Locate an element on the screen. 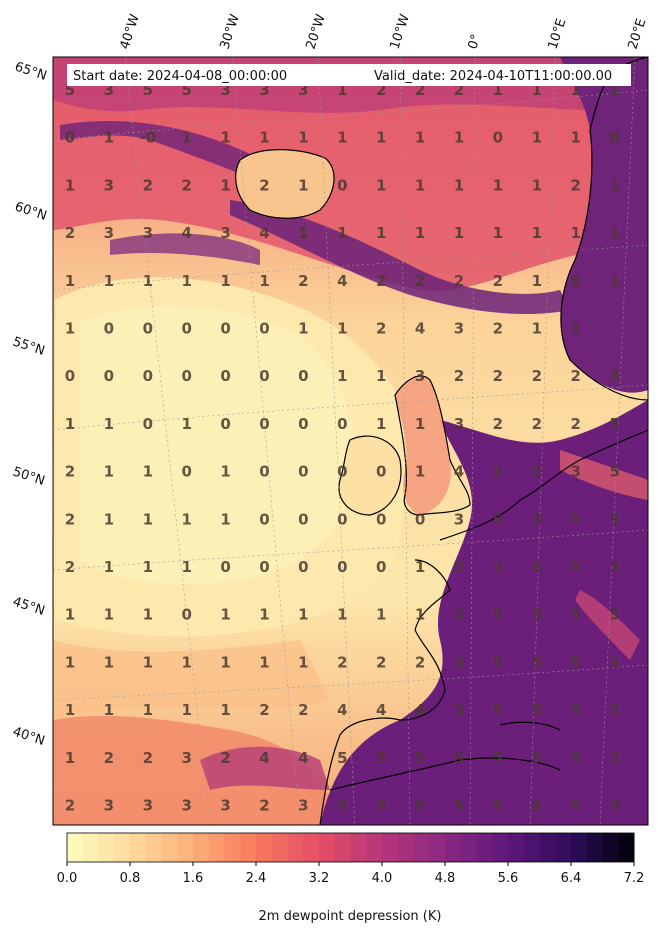 The image size is (659, 936). lat-label-65n: 65°N is located at coordinates (31, 72).